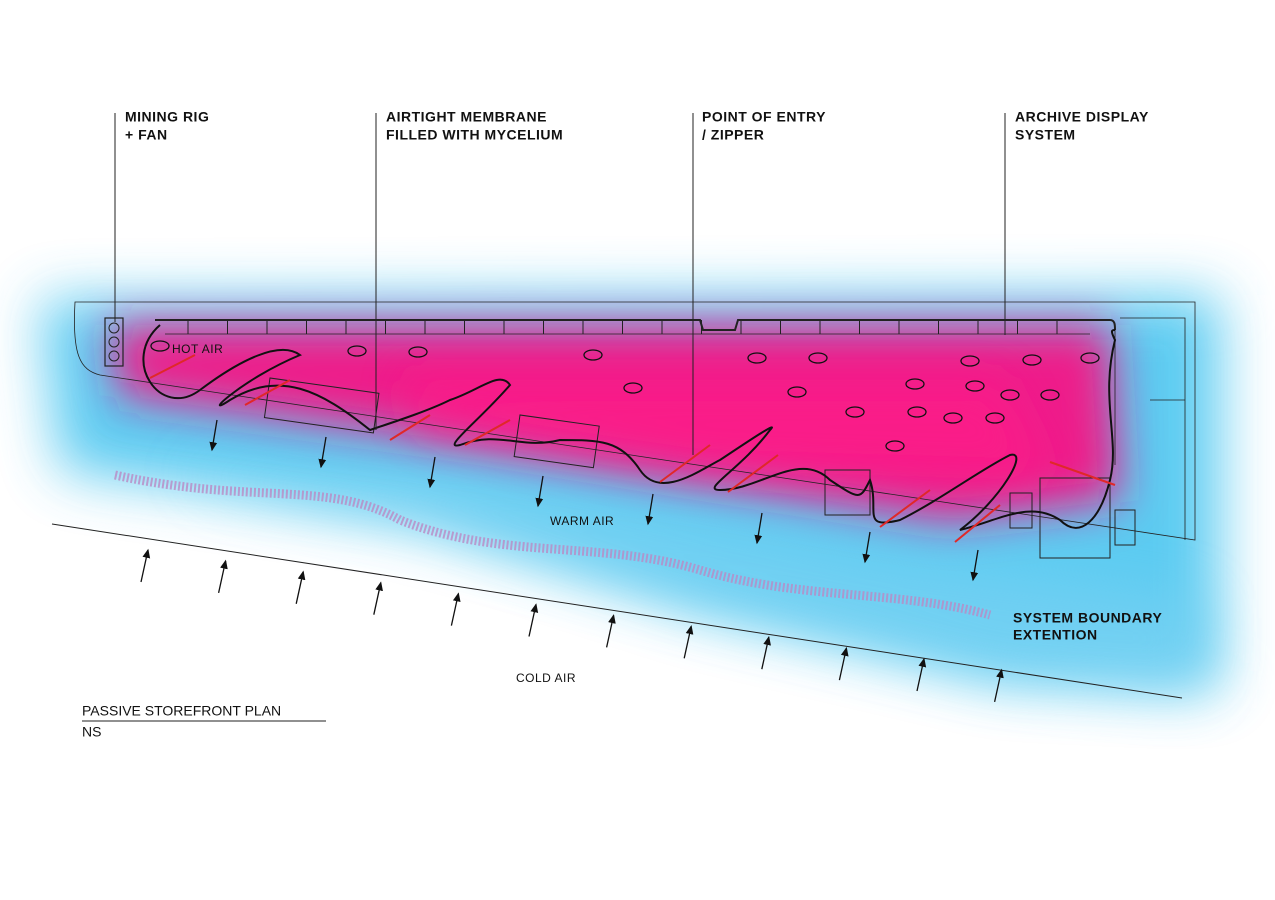  Describe the element at coordinates (146, 135) in the screenshot. I see `callout-text: + FAN` at that location.